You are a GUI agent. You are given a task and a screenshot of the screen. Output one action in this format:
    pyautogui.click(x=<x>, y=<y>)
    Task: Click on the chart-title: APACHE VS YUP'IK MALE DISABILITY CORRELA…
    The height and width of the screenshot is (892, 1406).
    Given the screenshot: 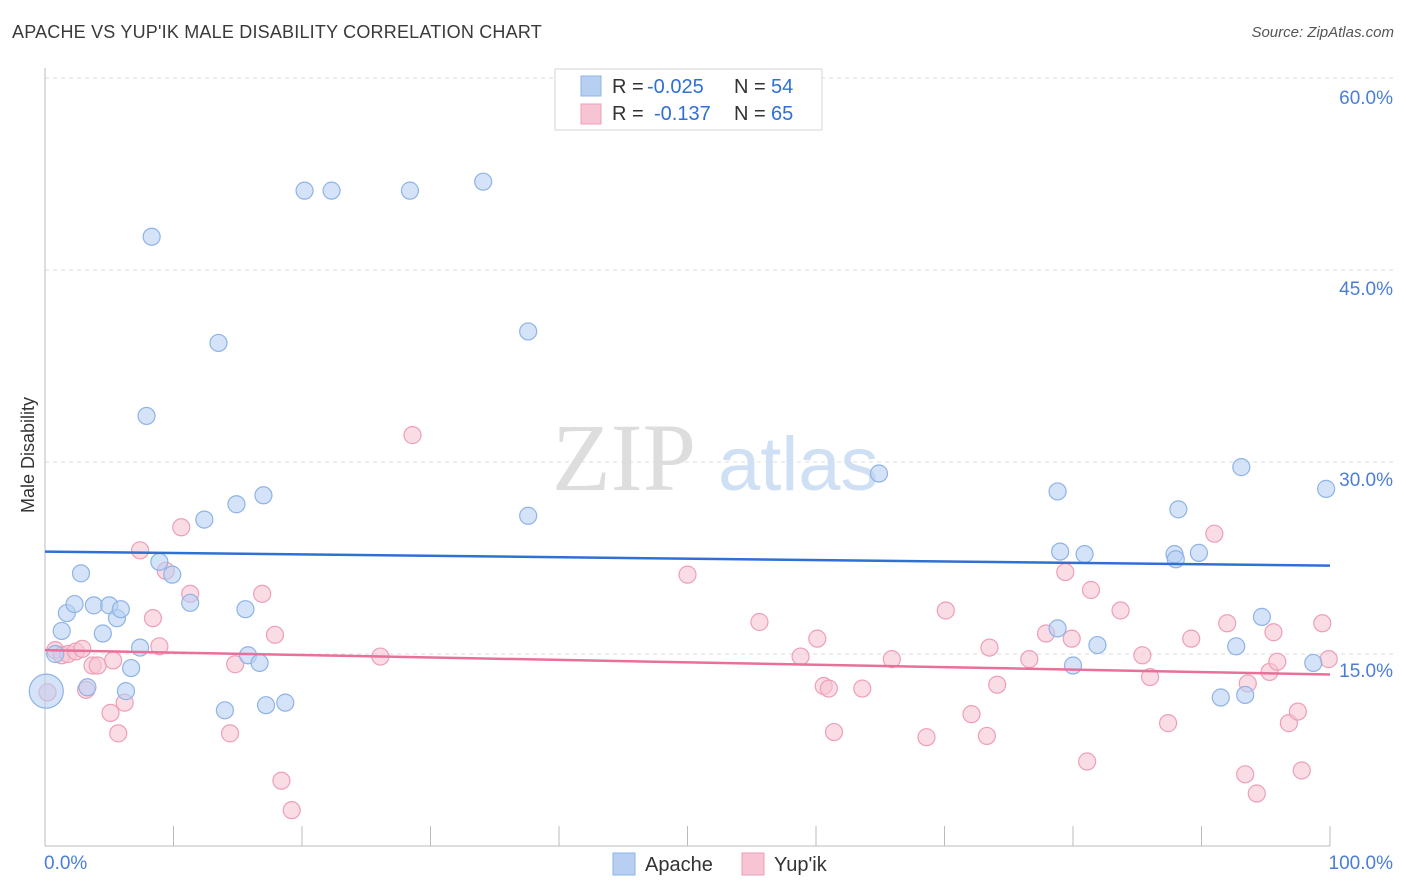 What is the action you would take?
    pyautogui.click(x=277, y=32)
    